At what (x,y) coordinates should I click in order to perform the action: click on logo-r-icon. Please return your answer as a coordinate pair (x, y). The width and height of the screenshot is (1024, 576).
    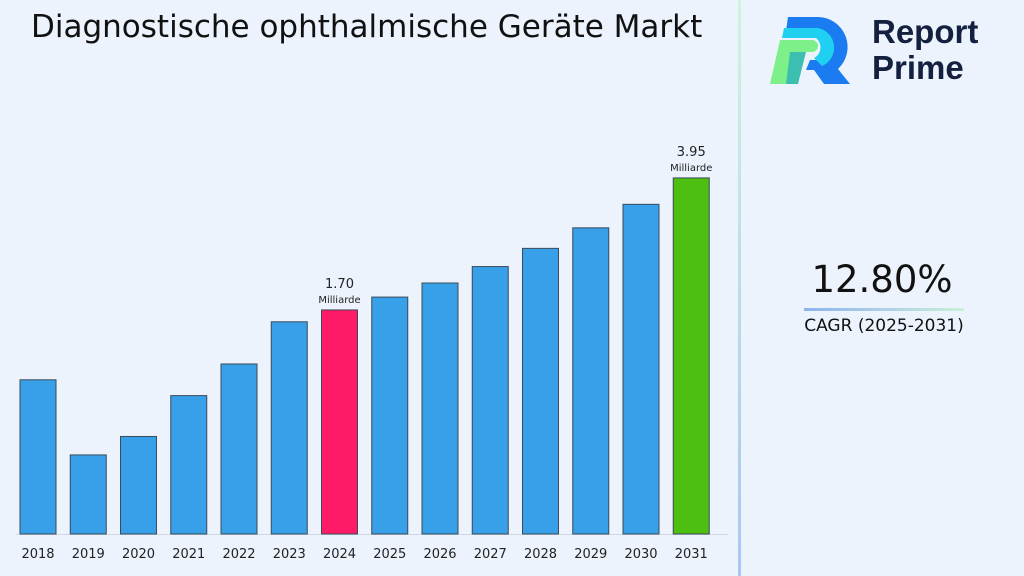
    Looking at the image, I should click on (810, 50).